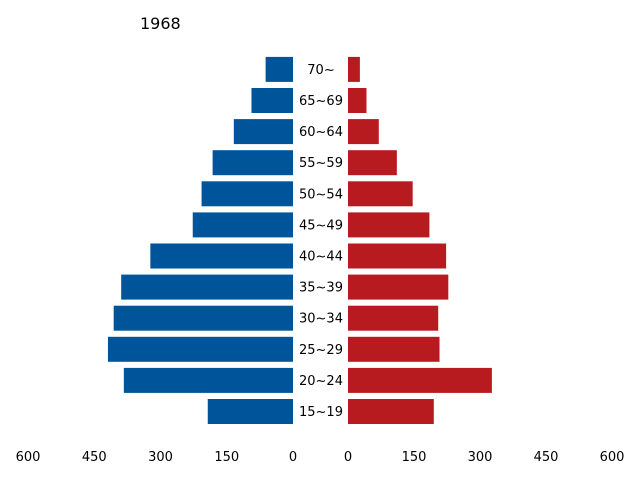 The height and width of the screenshot is (480, 640). Describe the element at coordinates (363, 132) in the screenshot. I see `right-bar-60~64` at that location.